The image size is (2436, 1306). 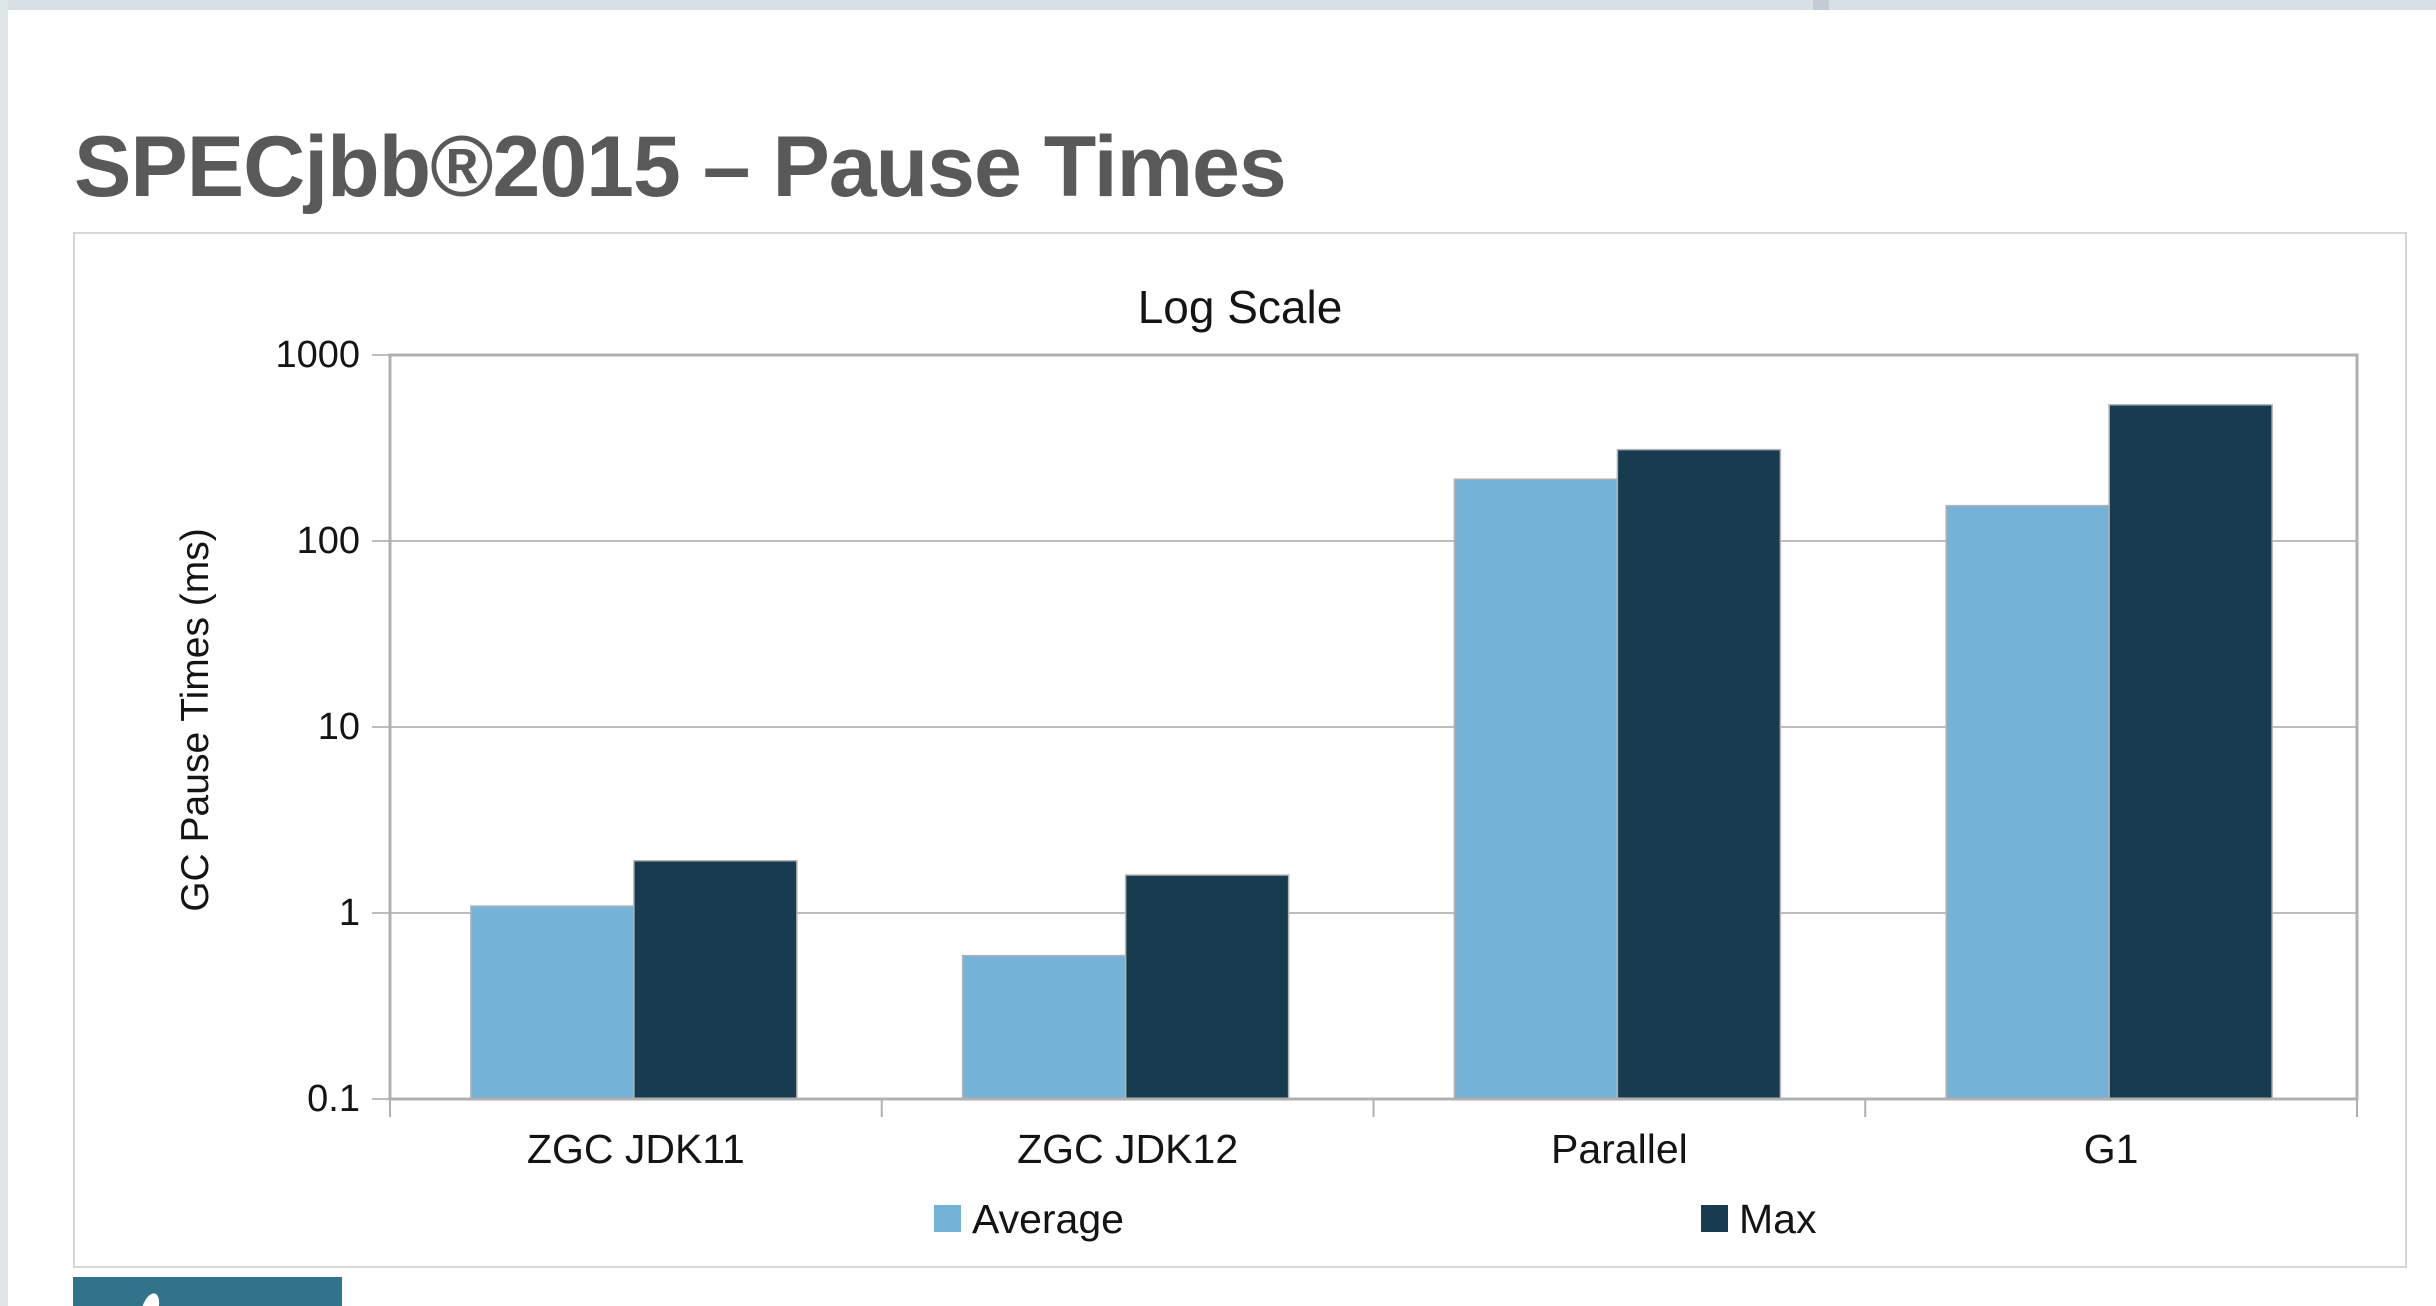 What do you see at coordinates (715, 979) in the screenshot?
I see `bar-max-zgc-jdk11` at bounding box center [715, 979].